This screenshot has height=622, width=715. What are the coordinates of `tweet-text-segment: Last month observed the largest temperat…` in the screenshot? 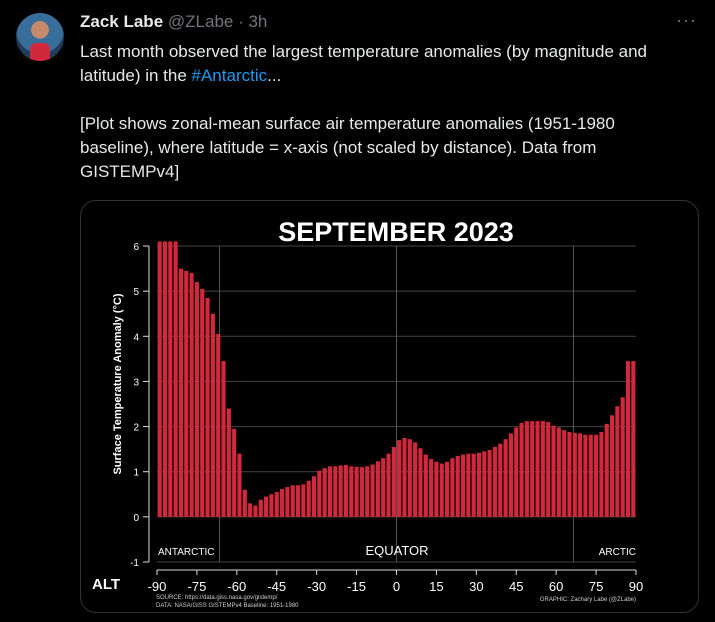 It's located at (363, 63).